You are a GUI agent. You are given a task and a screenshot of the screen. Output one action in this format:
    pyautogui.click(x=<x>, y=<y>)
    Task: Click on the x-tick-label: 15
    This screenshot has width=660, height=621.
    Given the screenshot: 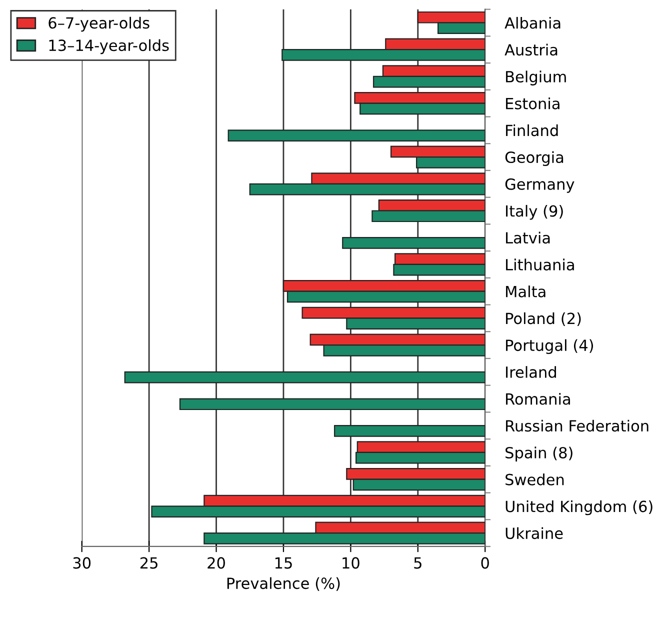 What is the action you would take?
    pyautogui.click(x=283, y=563)
    